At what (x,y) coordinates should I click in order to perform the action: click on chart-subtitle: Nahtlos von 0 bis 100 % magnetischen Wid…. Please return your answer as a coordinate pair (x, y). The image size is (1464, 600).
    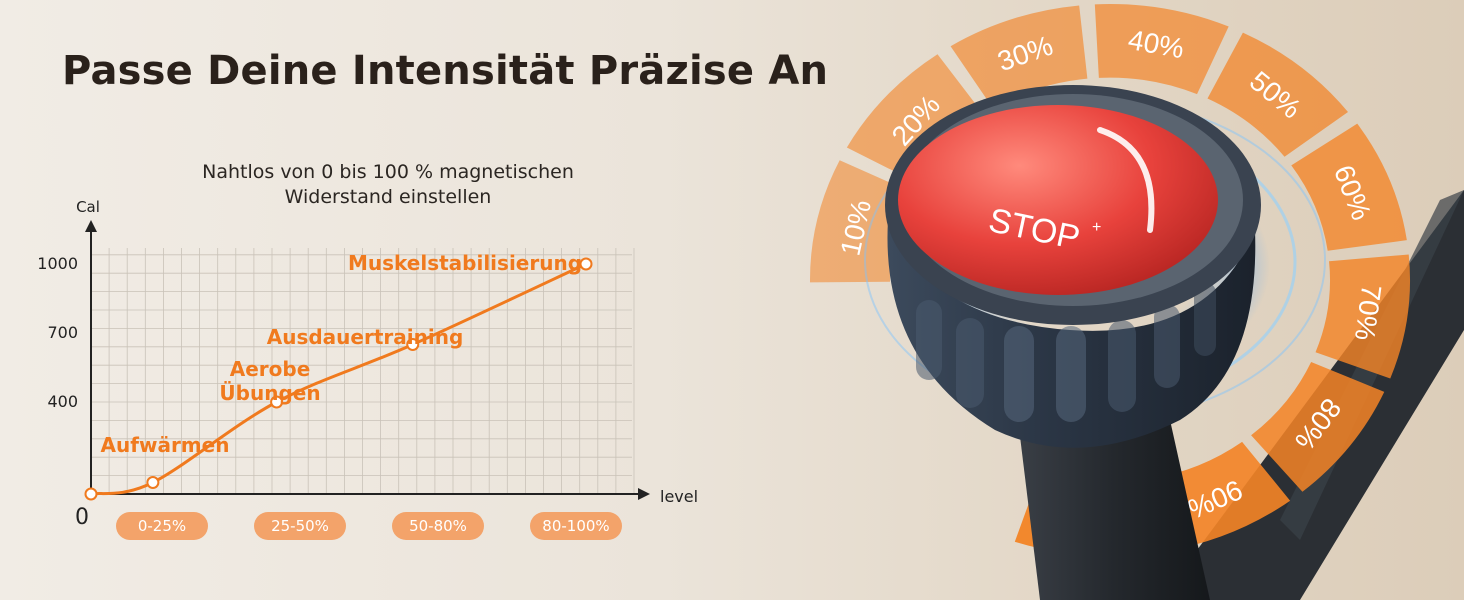
    Looking at the image, I should click on (388, 185).